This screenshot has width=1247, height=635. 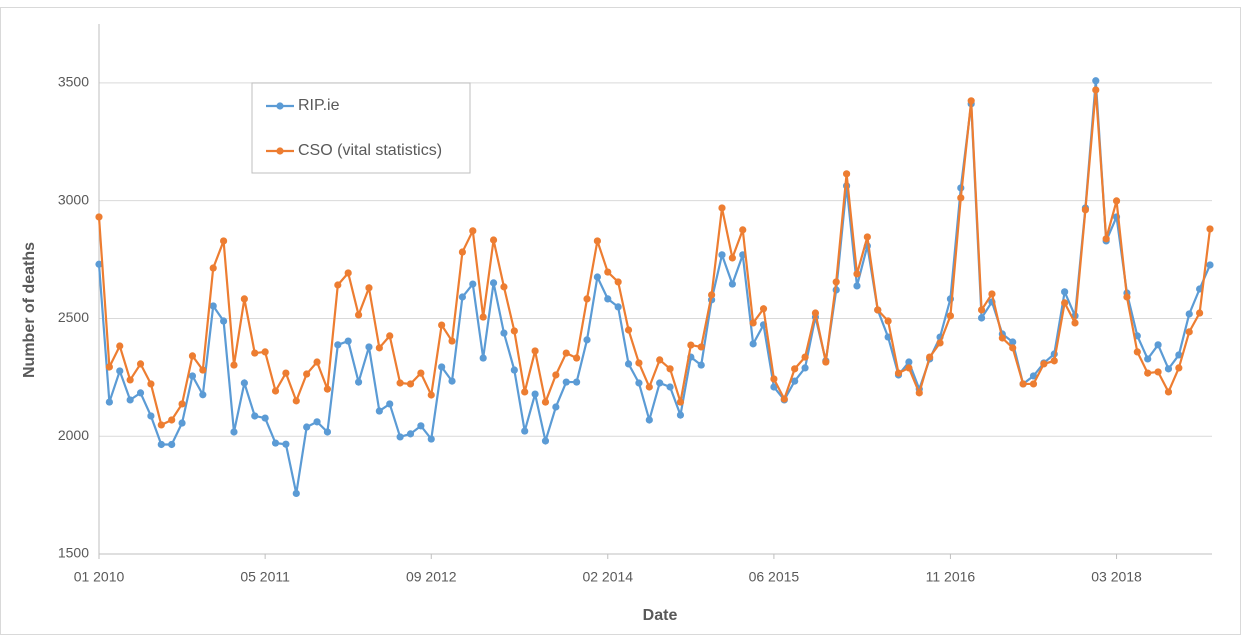 What do you see at coordinates (660, 615) in the screenshot?
I see `x-axis-title: Date` at bounding box center [660, 615].